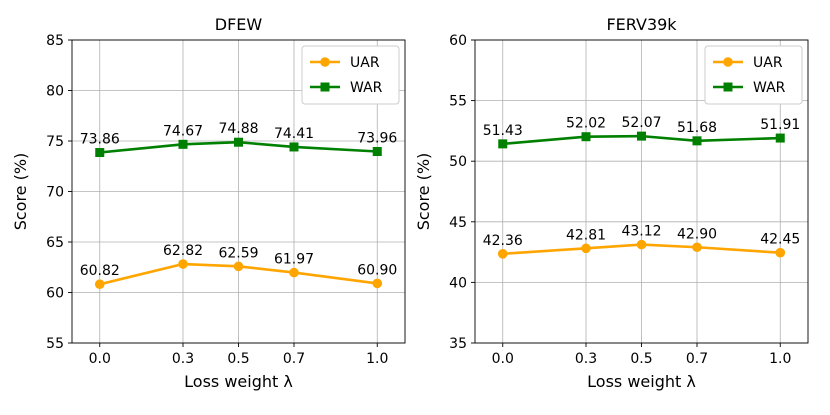 This screenshot has height=415, width=830. What do you see at coordinates (183, 251) in the screenshot?
I see `data-label-uar: 62.82` at bounding box center [183, 251].